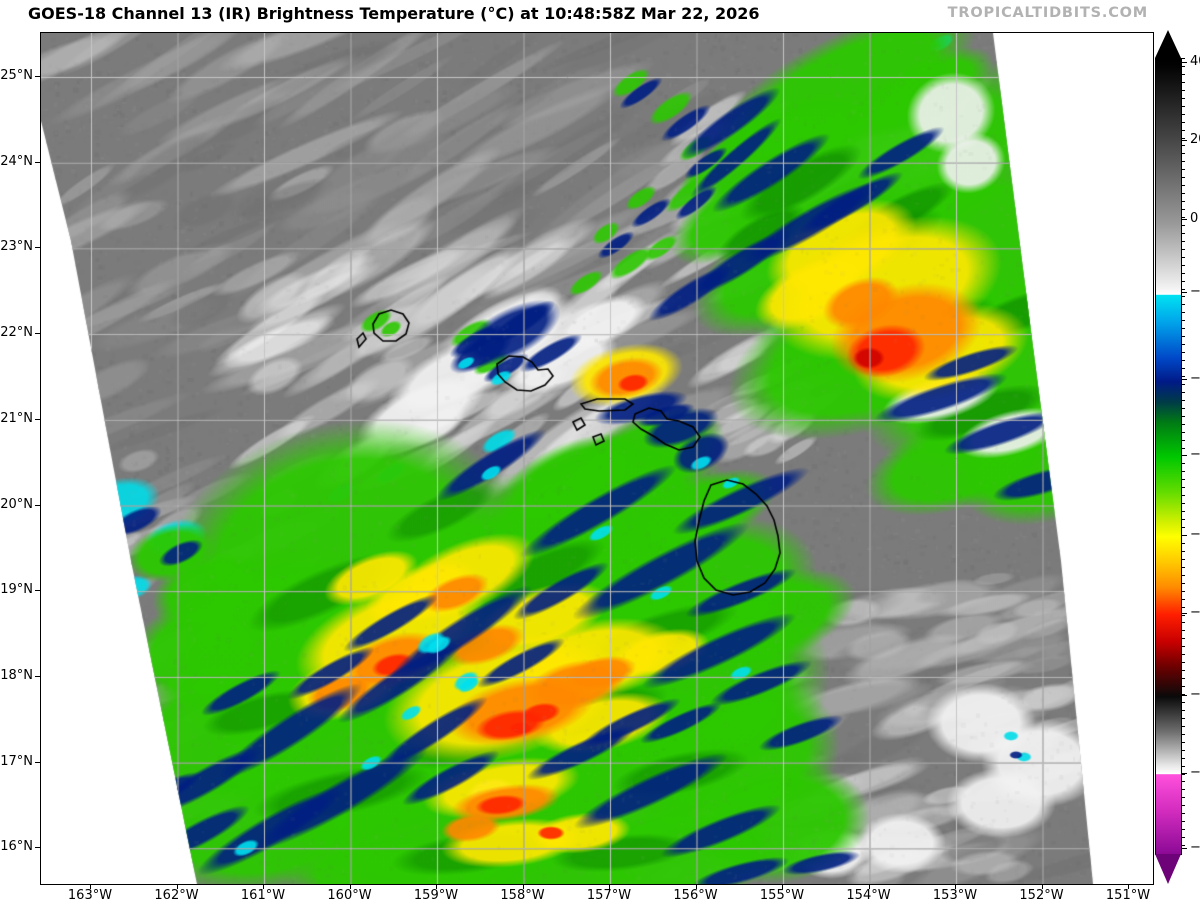  What do you see at coordinates (436, 895) in the screenshot?
I see `x-tick-label: 159°W` at bounding box center [436, 895].